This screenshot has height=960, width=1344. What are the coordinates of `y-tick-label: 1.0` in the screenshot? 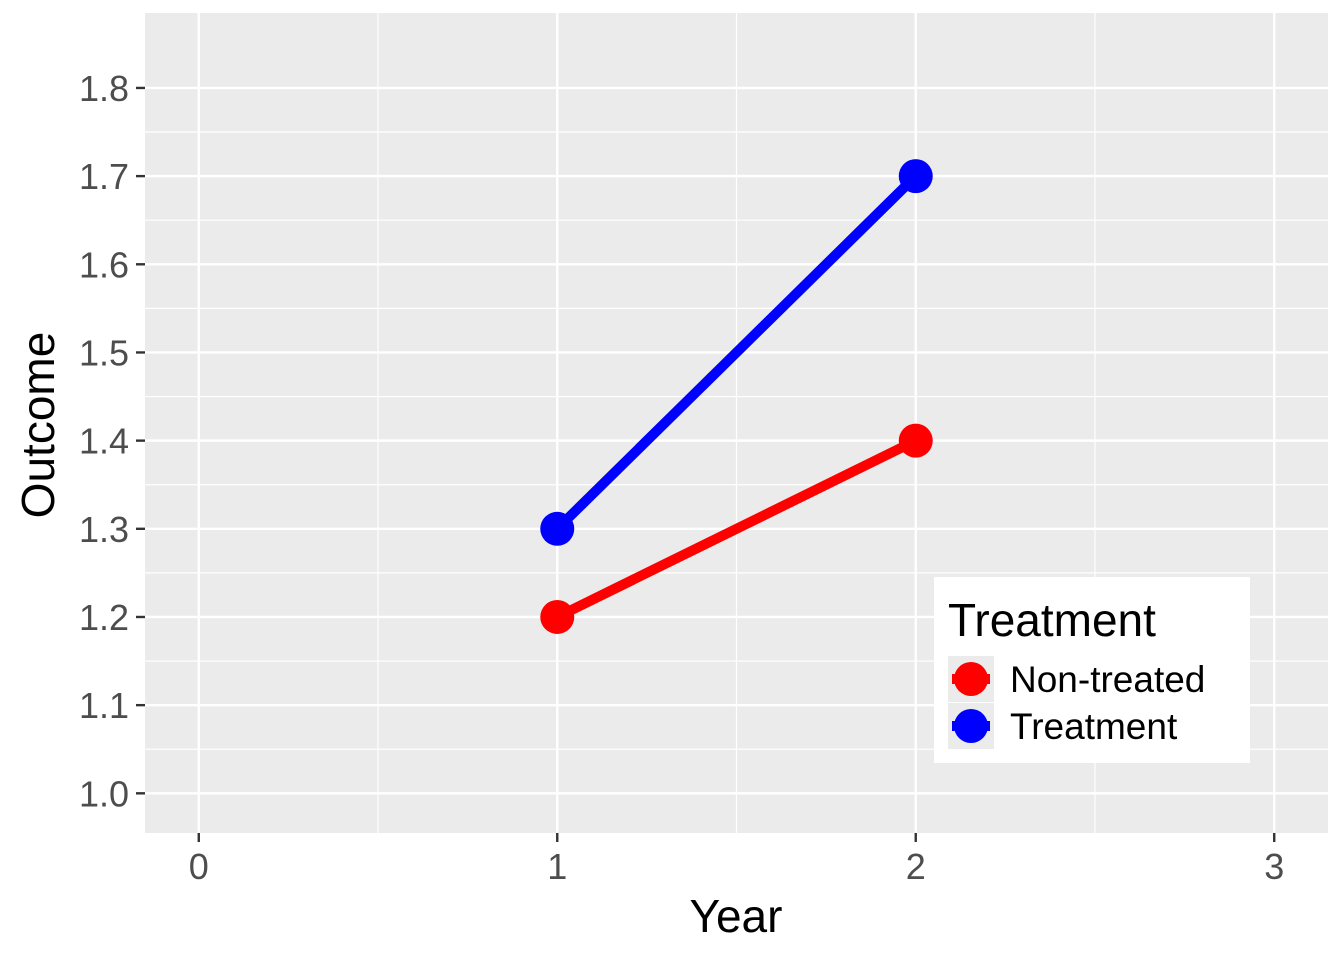 It's located at (104, 793).